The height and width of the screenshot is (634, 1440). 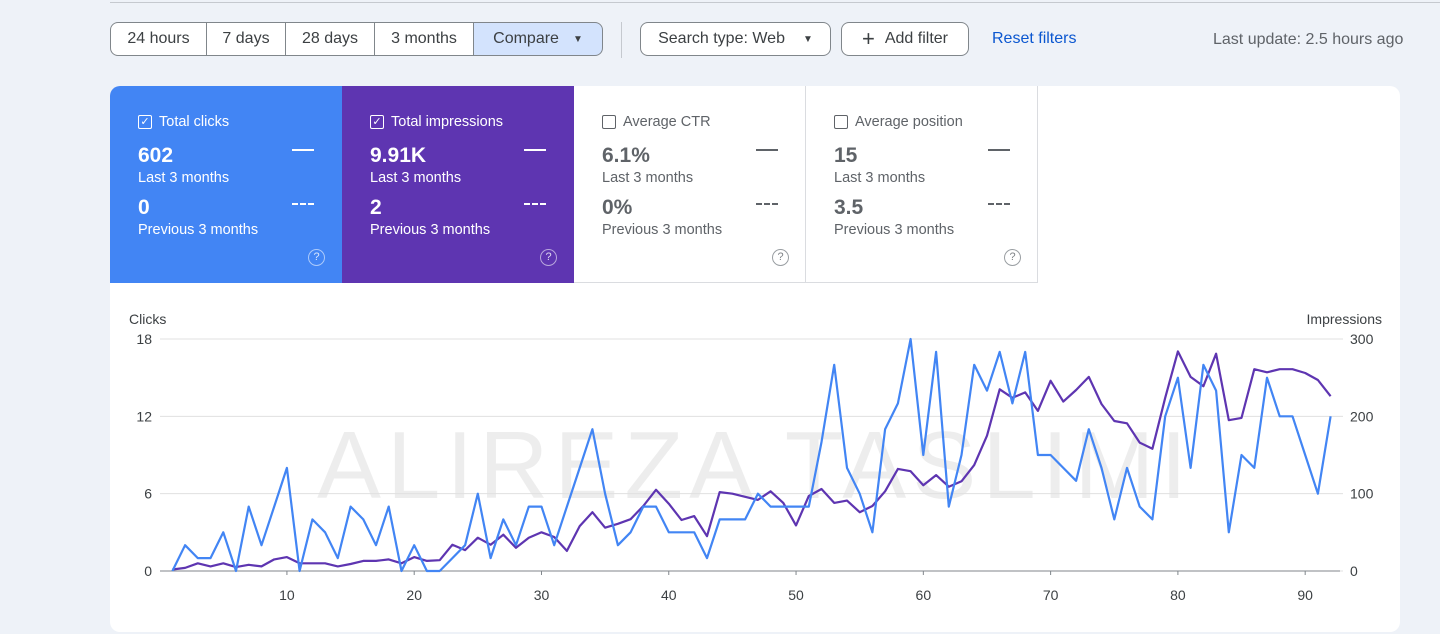 What do you see at coordinates (526, 38) in the screenshot?
I see `button-label: Compare` at bounding box center [526, 38].